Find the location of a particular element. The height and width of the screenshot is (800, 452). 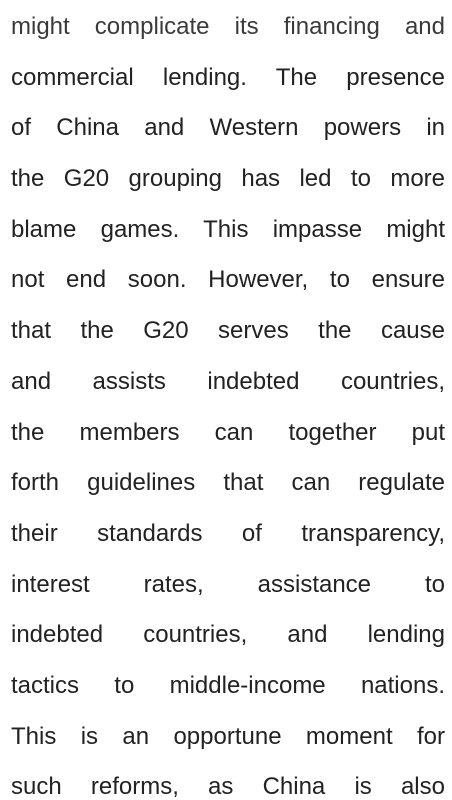

text-line: the G20 grouping has led to more is located at coordinates (228, 179).